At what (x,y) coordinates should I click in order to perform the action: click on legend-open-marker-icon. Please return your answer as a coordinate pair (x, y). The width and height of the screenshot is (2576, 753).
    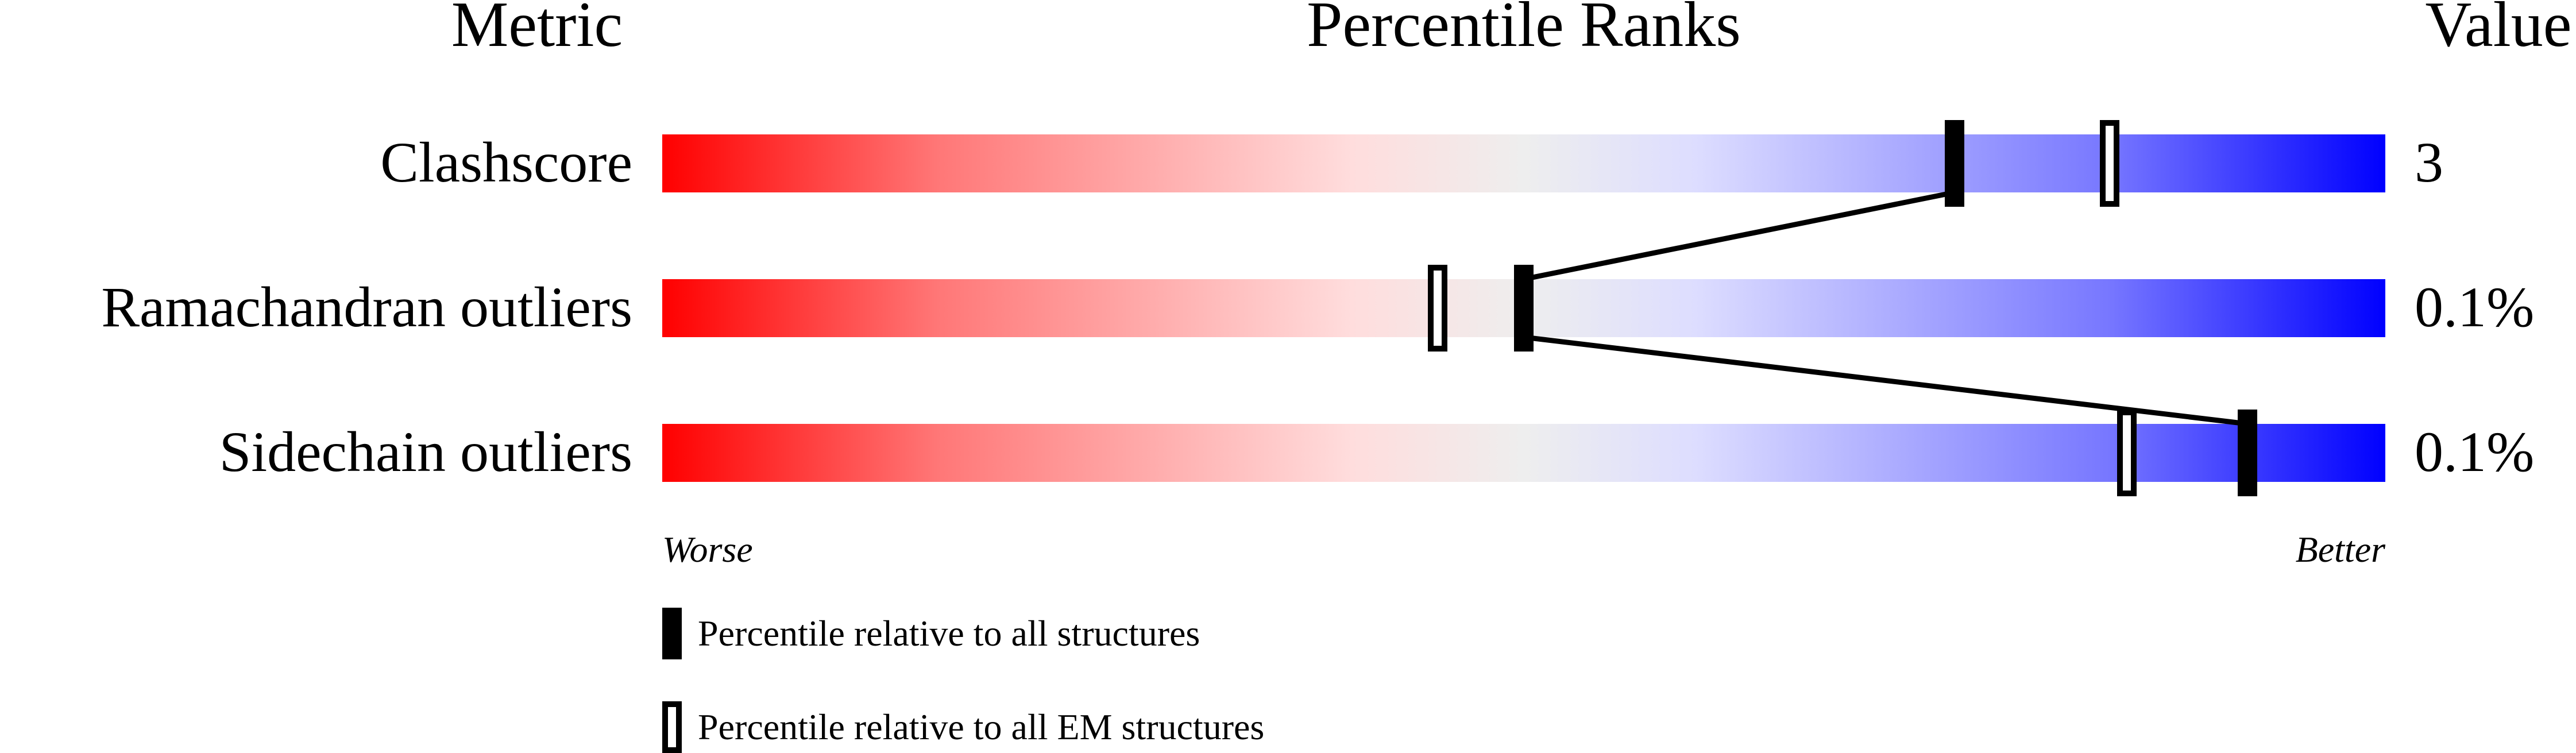
    Looking at the image, I should click on (672, 727).